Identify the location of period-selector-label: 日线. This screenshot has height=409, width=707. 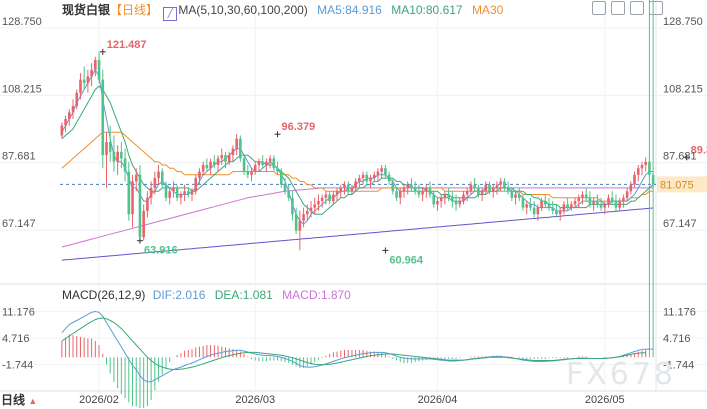
(13, 400).